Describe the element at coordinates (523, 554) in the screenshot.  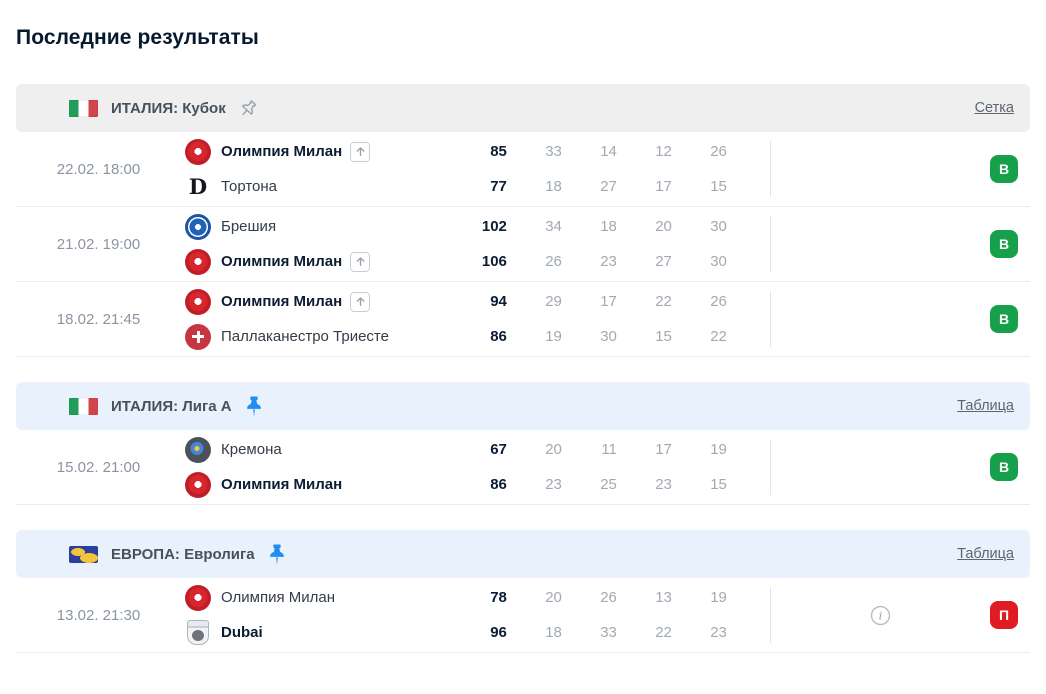
I see `league-header: ЕВРОПА: Евролига Таблица` at that location.